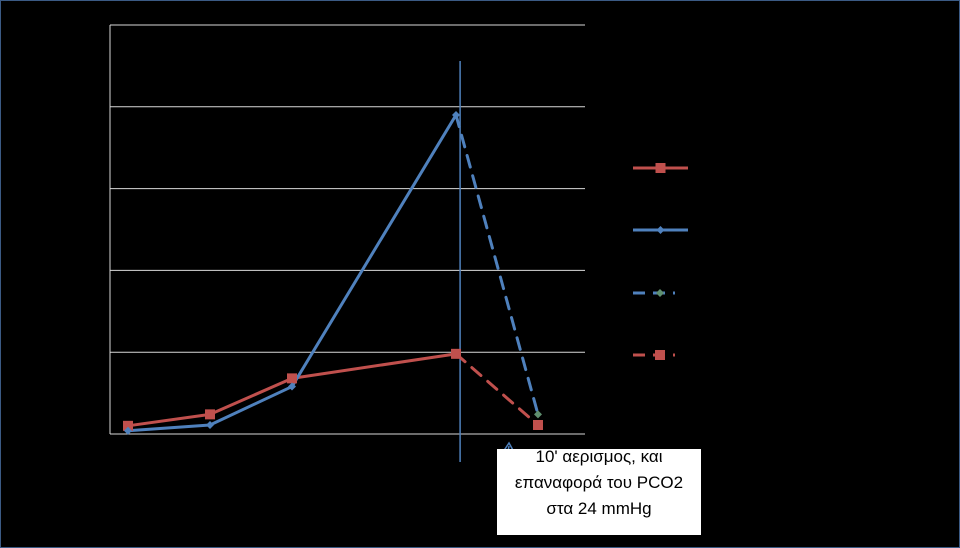  Describe the element at coordinates (497, 389) in the screenshot. I see `series-line-red-dashed` at that location.